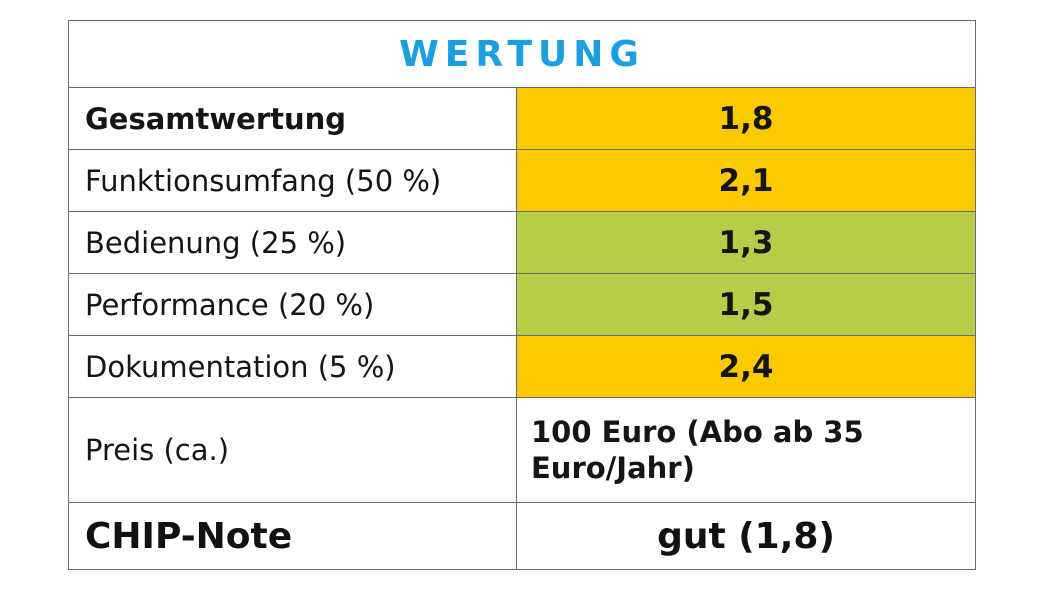  I want to click on table-title: WERTUNG, so click(522, 54).